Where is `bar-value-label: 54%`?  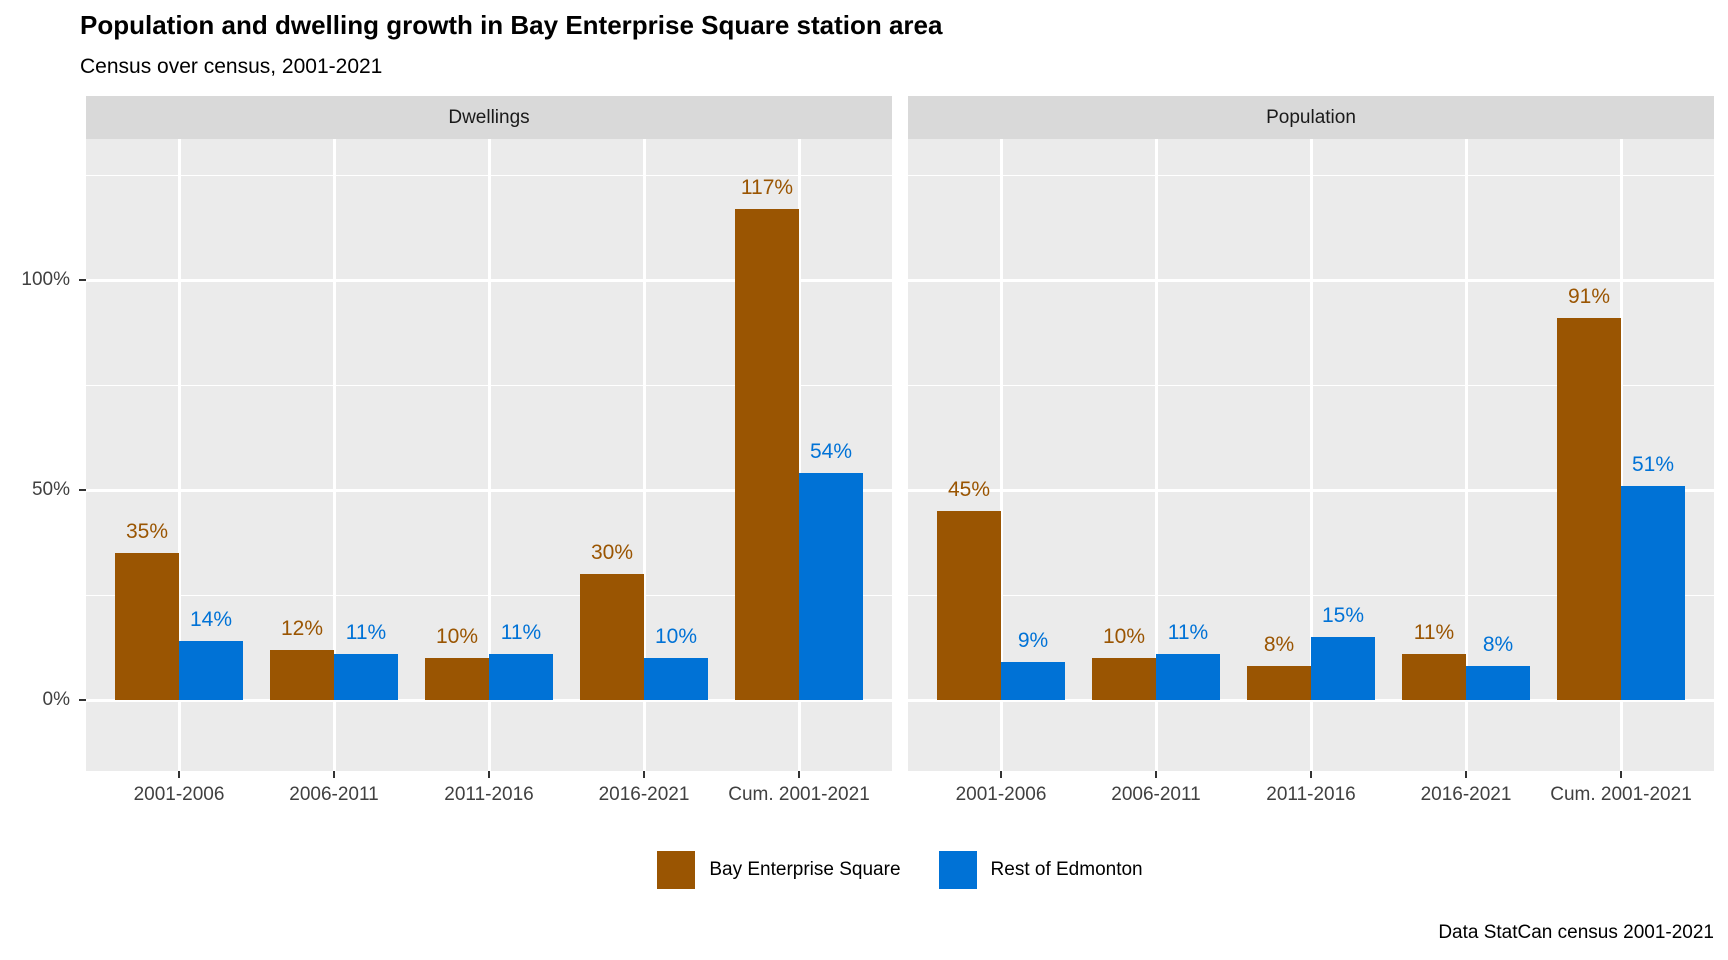 bar-value-label: 54% is located at coordinates (831, 452).